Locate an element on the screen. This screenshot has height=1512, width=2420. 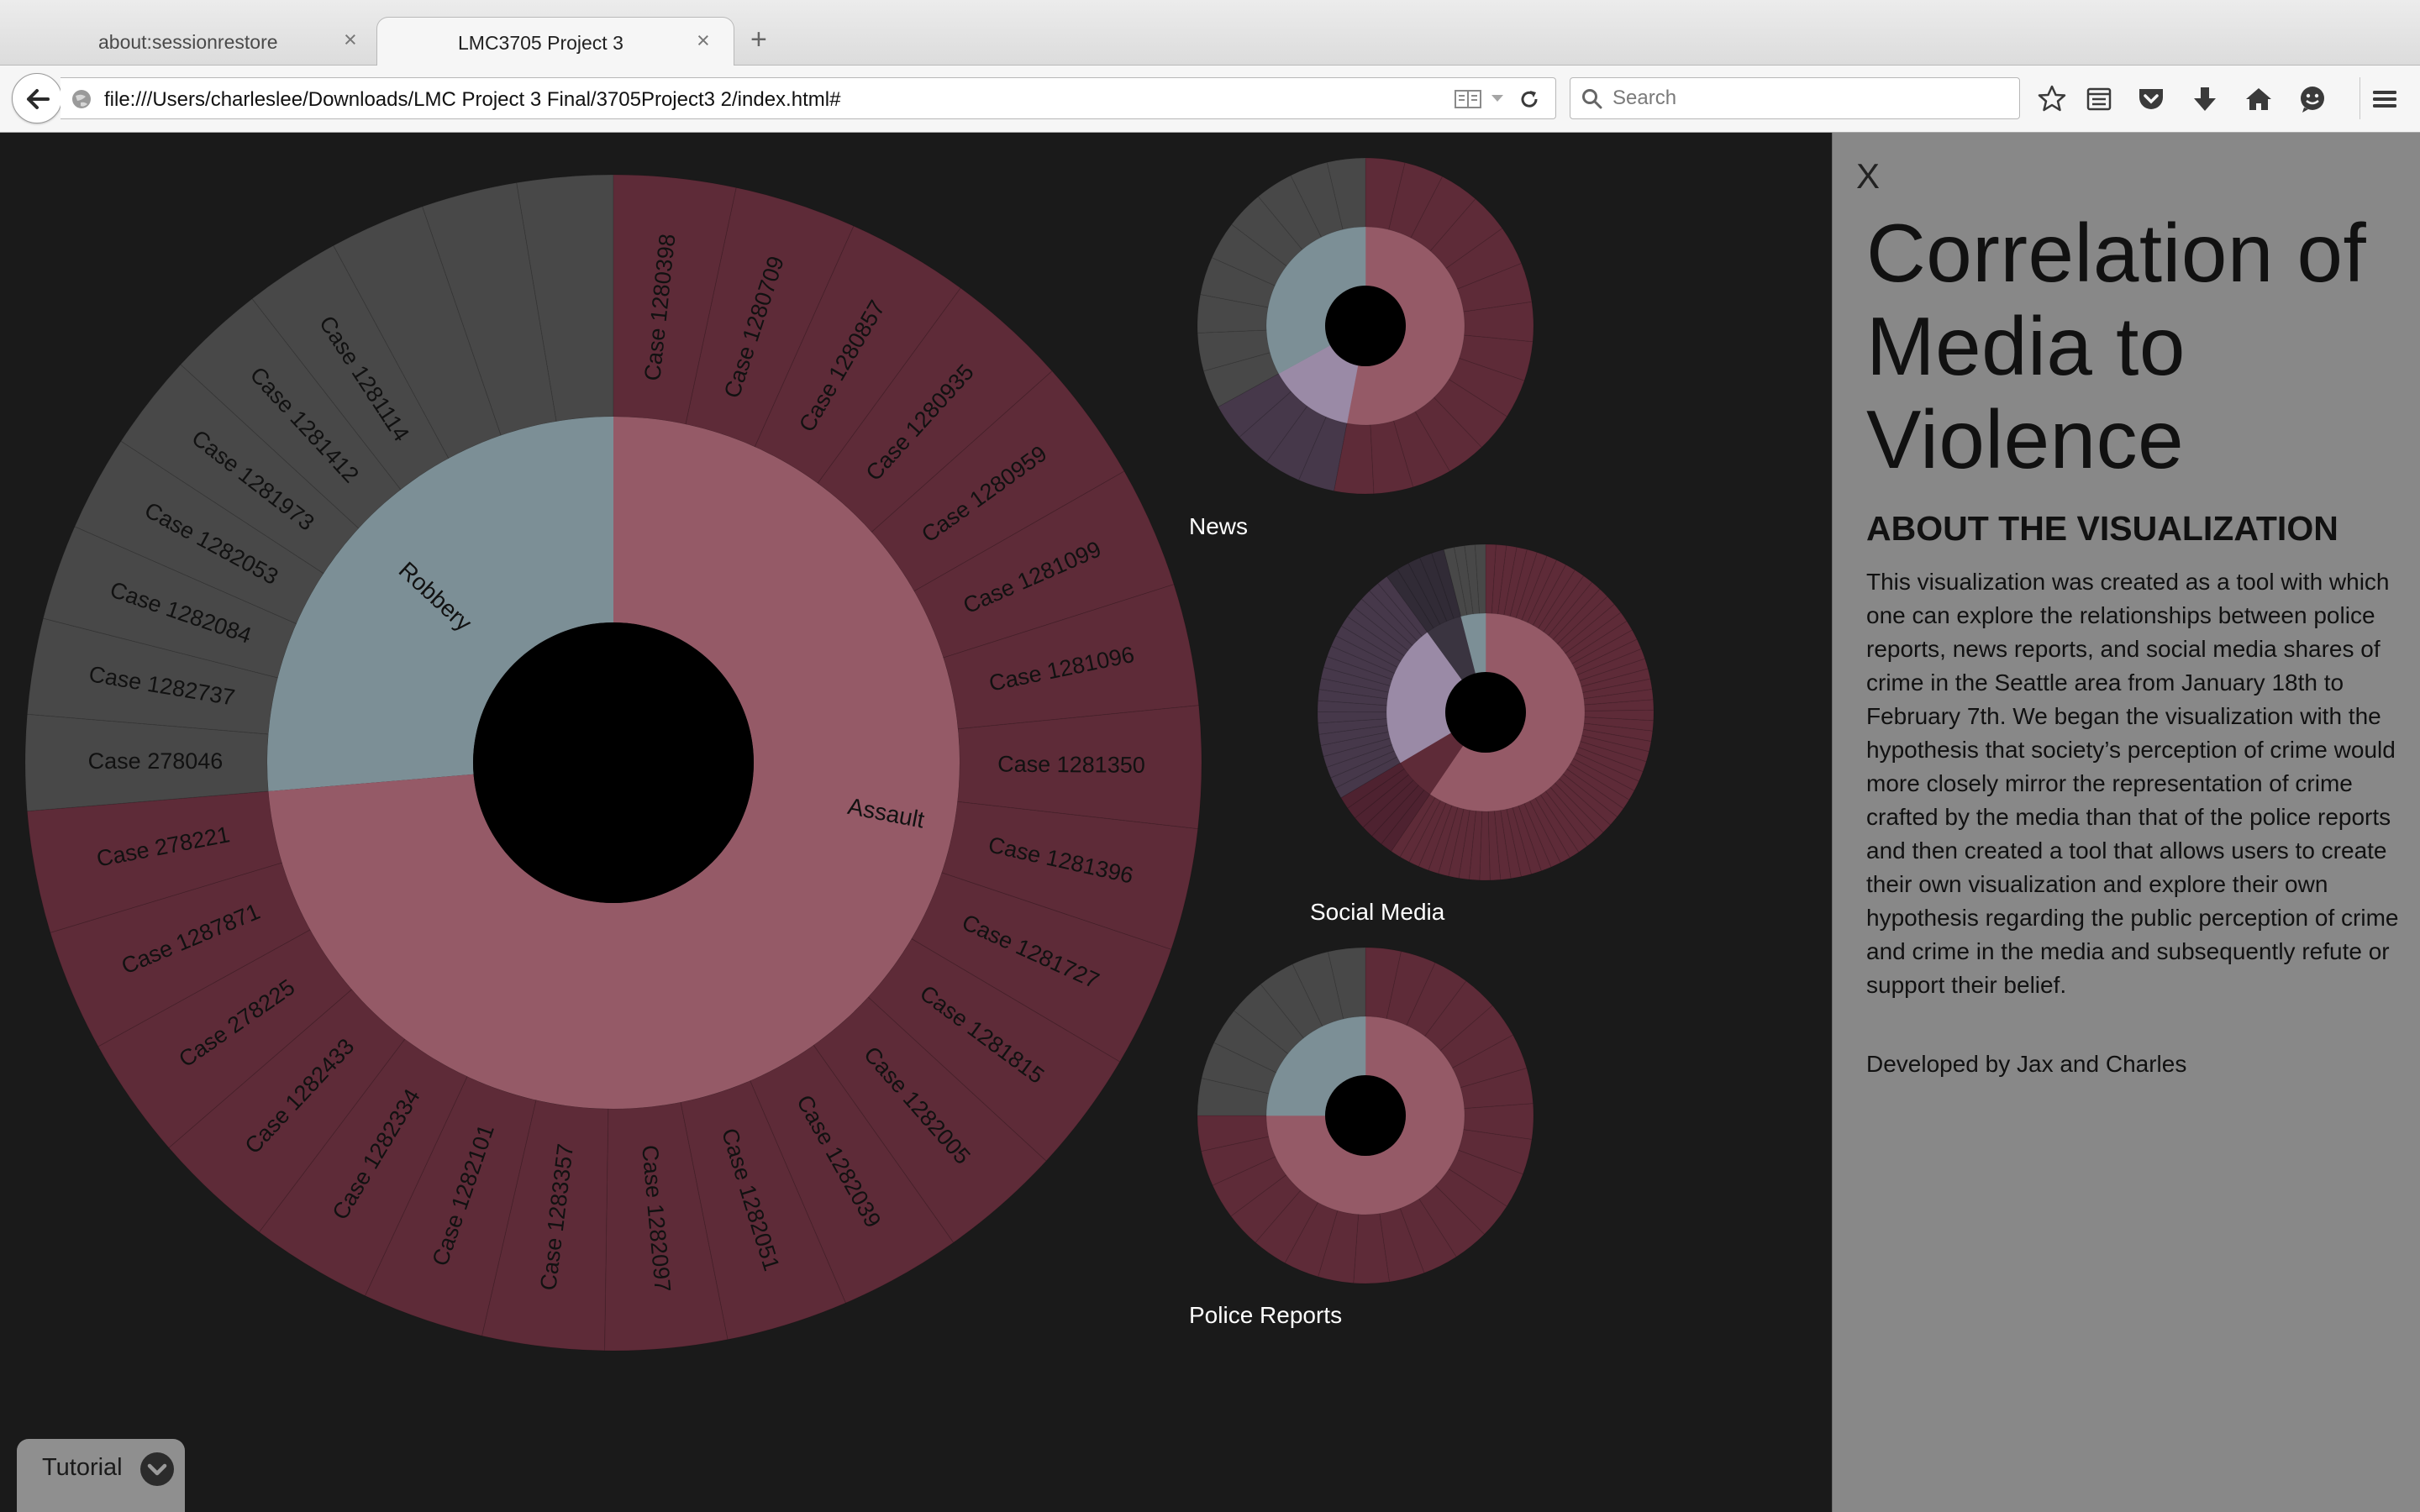
reading-list-icon is located at coordinates (2099, 99).